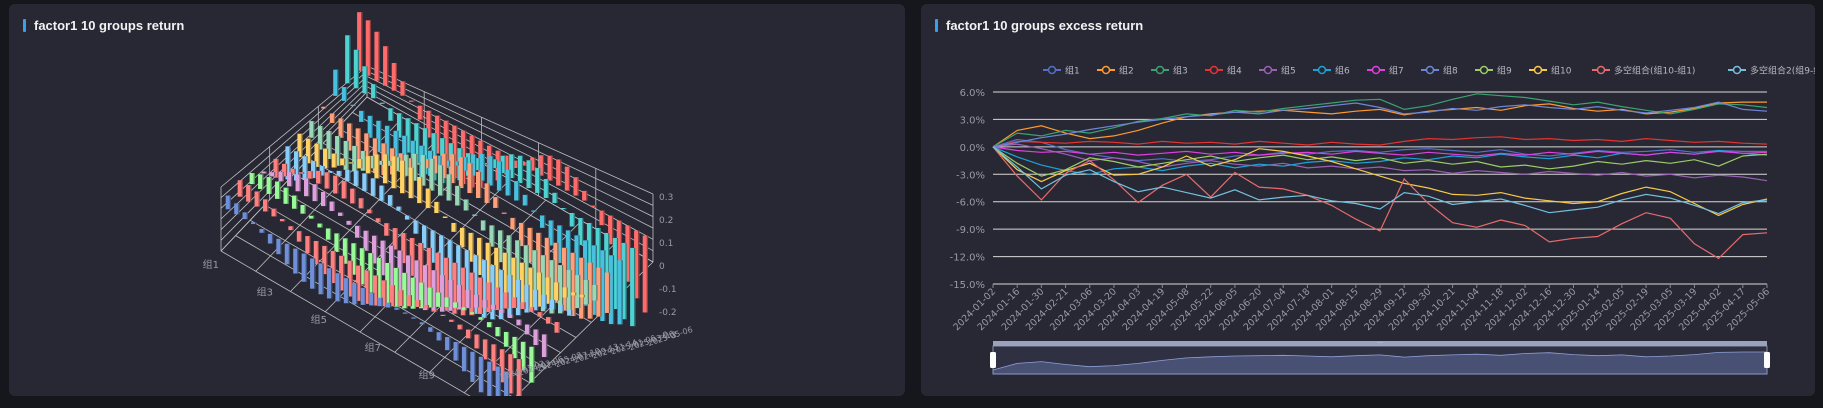 The width and height of the screenshot is (1823, 408). What do you see at coordinates (1385, 71) in the screenshot?
I see `legend-item: 组7` at bounding box center [1385, 71].